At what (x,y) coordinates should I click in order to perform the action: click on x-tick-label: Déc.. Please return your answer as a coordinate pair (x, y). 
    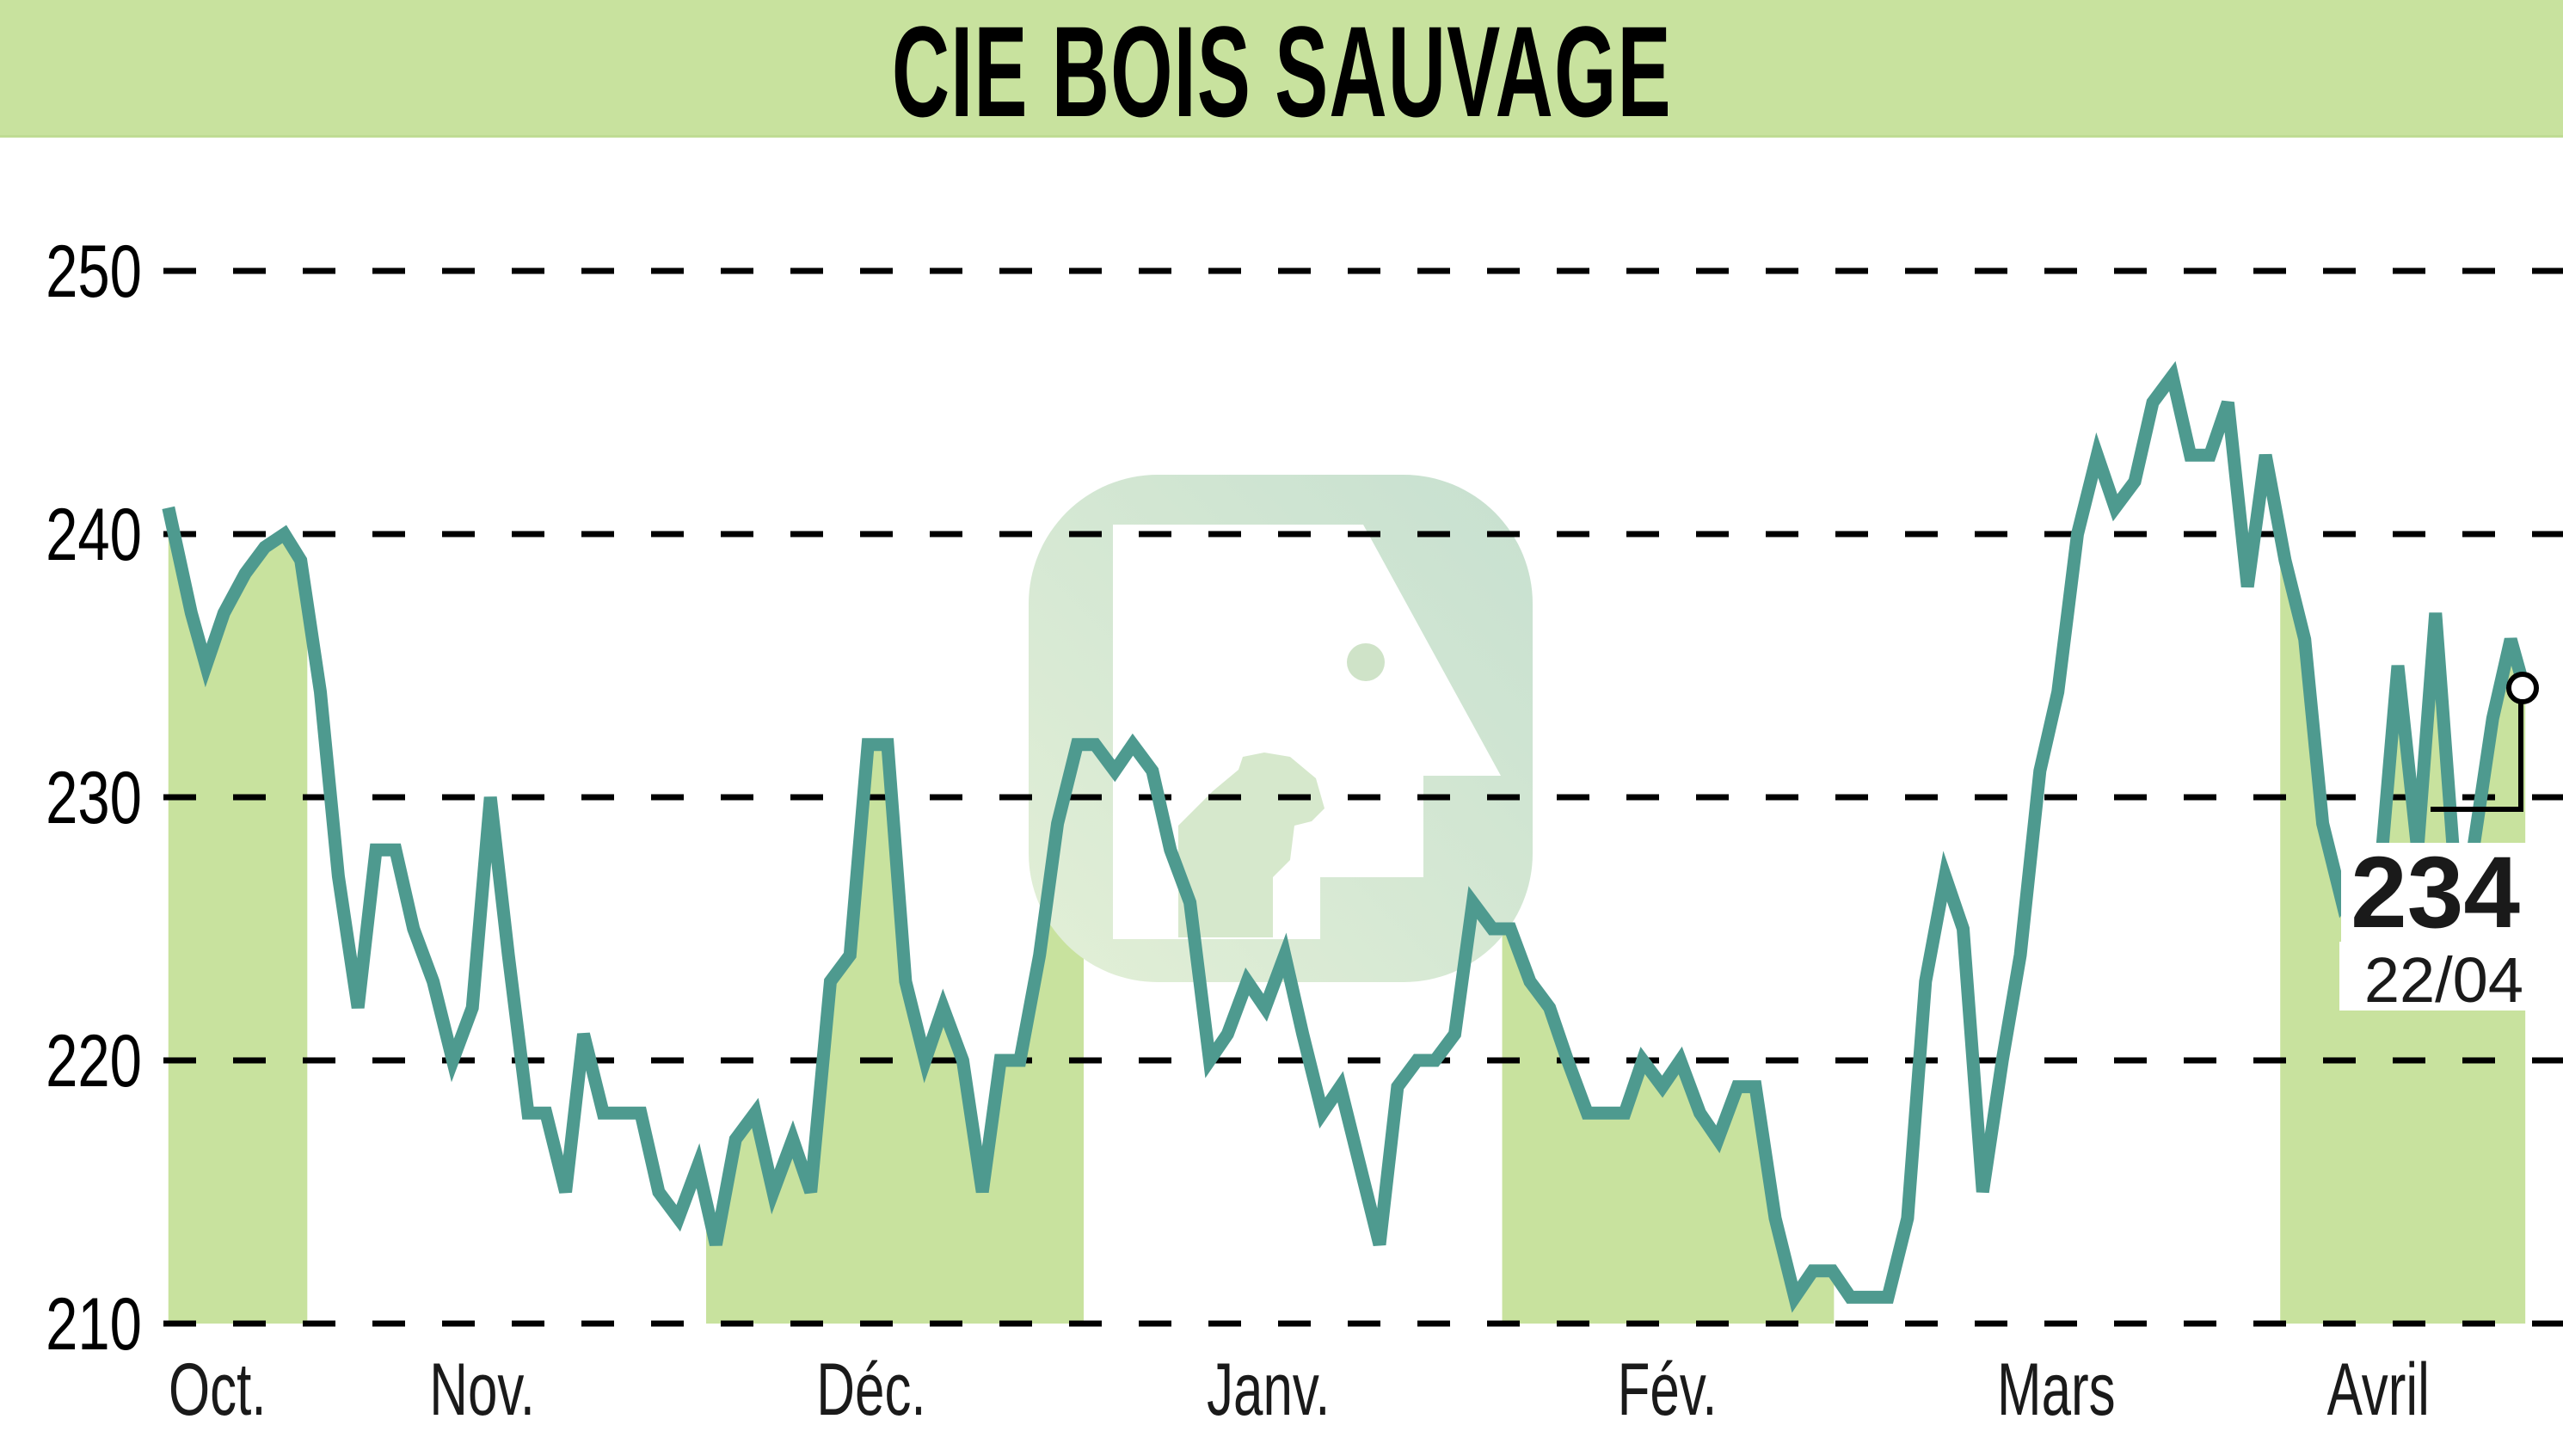
    Looking at the image, I should click on (870, 1389).